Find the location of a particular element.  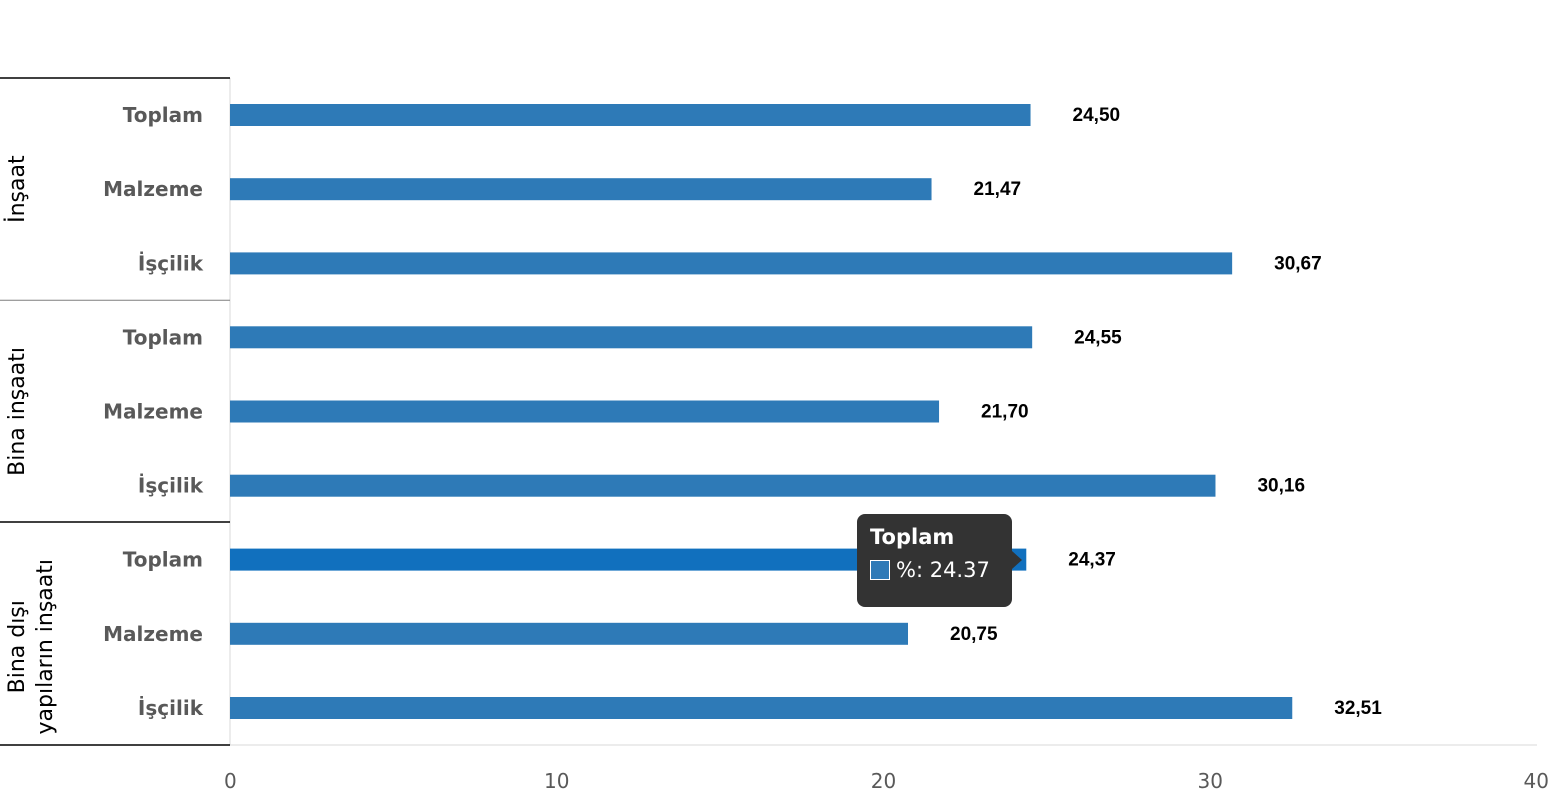

x-tick-label: 20 is located at coordinates (883, 781).